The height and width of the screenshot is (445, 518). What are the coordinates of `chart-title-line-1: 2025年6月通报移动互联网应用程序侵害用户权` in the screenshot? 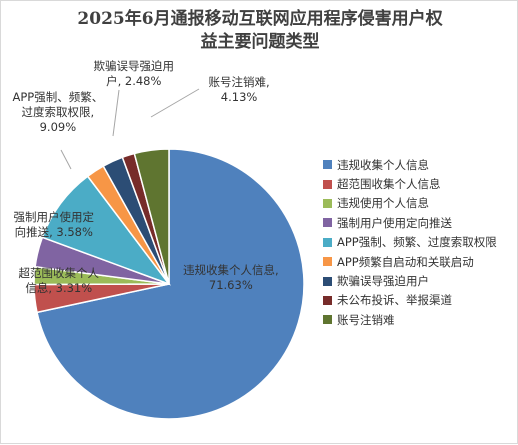 It's located at (260, 19).